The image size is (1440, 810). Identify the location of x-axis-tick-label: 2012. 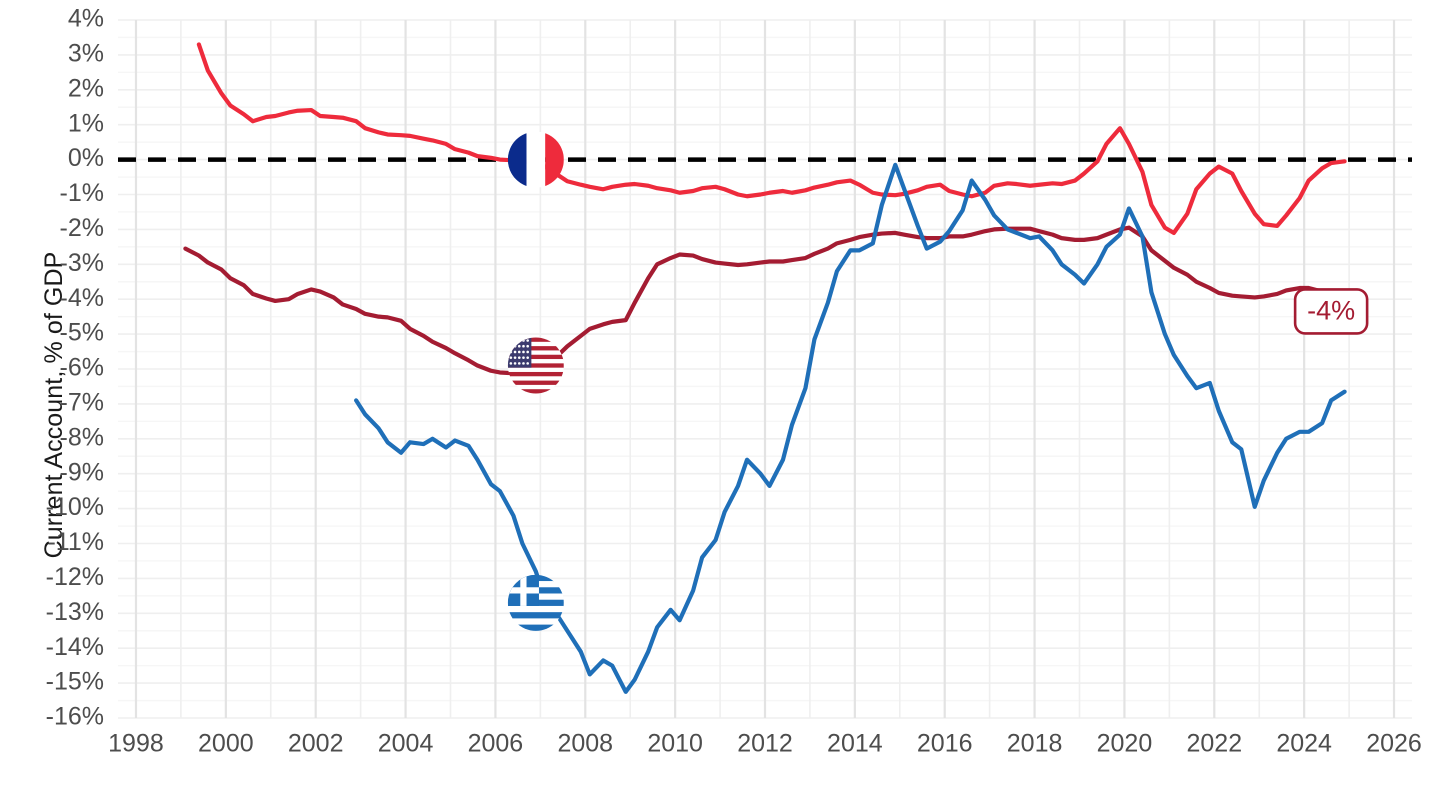
(765, 744).